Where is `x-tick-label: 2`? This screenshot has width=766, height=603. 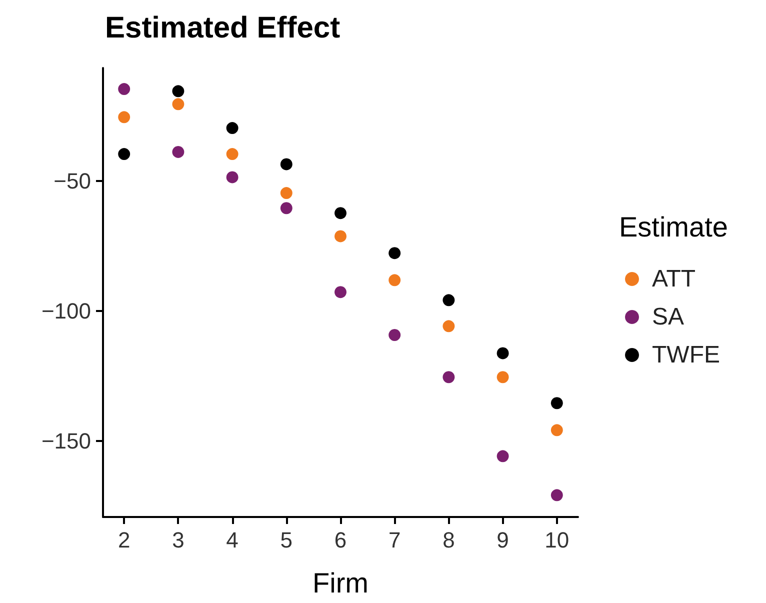 x-tick-label: 2 is located at coordinates (124, 540).